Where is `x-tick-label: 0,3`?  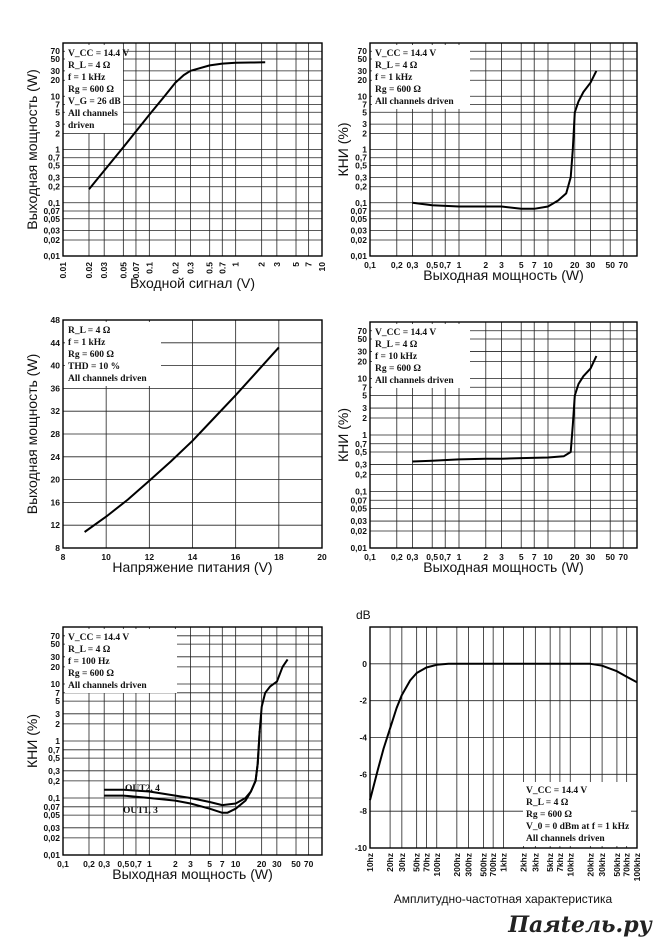
x-tick-label: 0,3 is located at coordinates (104, 864).